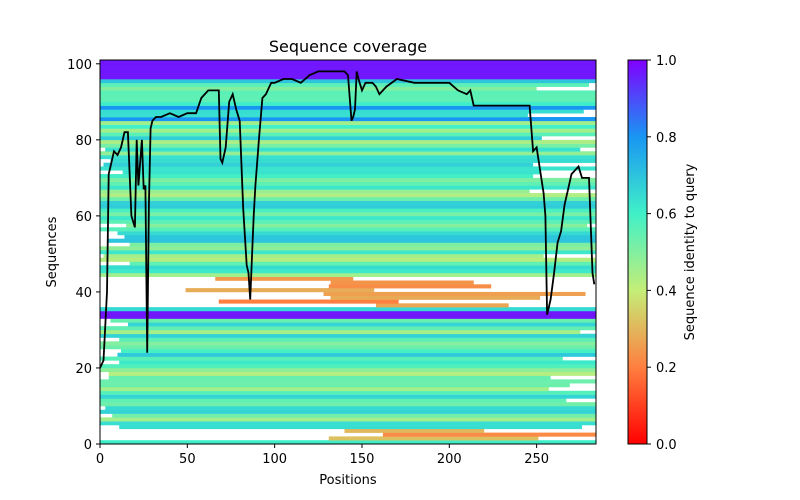 Image resolution: width=800 pixels, height=500 pixels. I want to click on x-axis-label: Positions, so click(348, 480).